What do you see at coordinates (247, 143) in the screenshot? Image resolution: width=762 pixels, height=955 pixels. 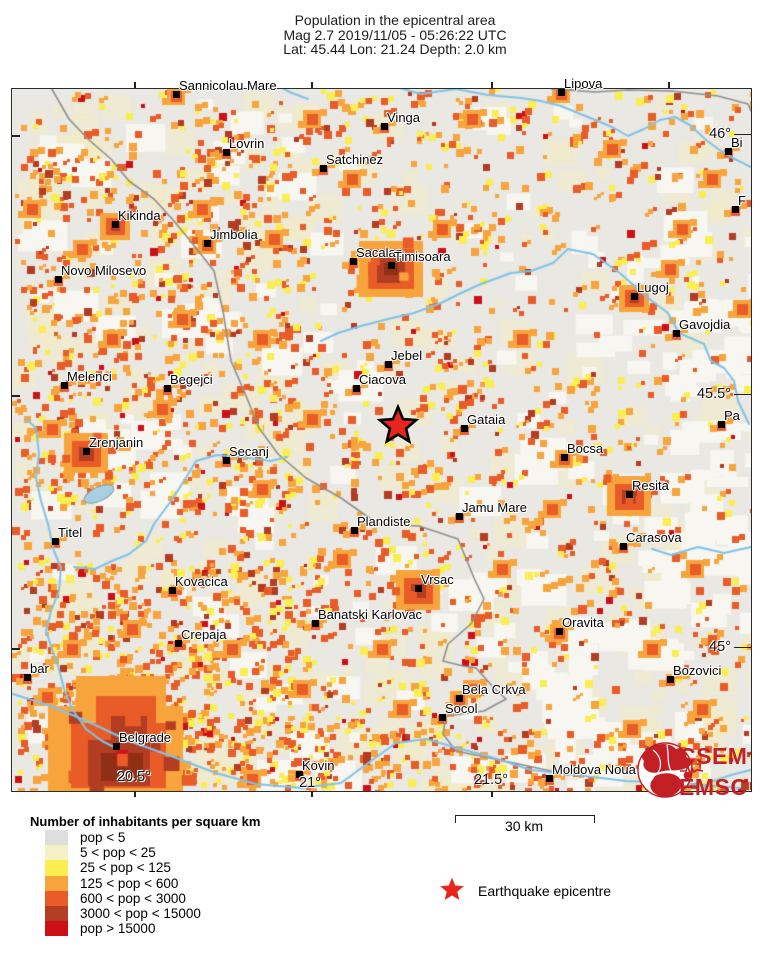 I see `city-name: Lovrin` at bounding box center [247, 143].